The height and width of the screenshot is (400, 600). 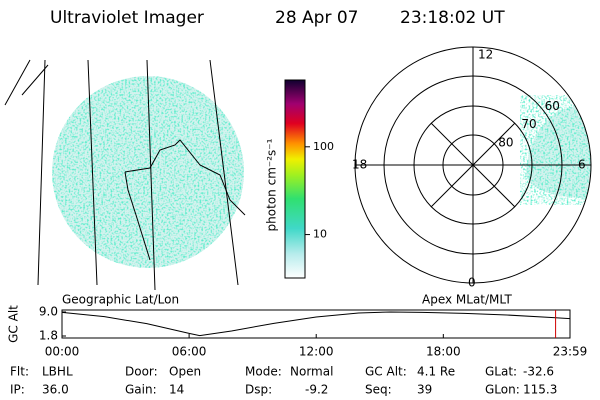 What do you see at coordinates (48, 312) in the screenshot?
I see `y-tick-label: 9.0` at bounding box center [48, 312].